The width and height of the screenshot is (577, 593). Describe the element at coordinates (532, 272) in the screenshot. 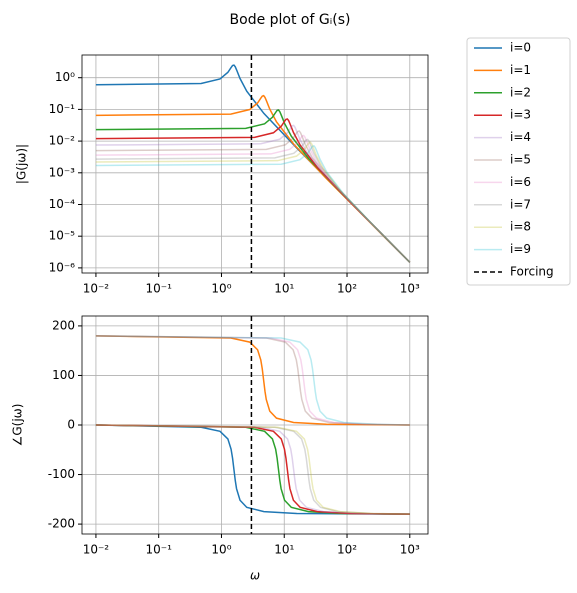

I see `legend-label: Forcing` at that location.